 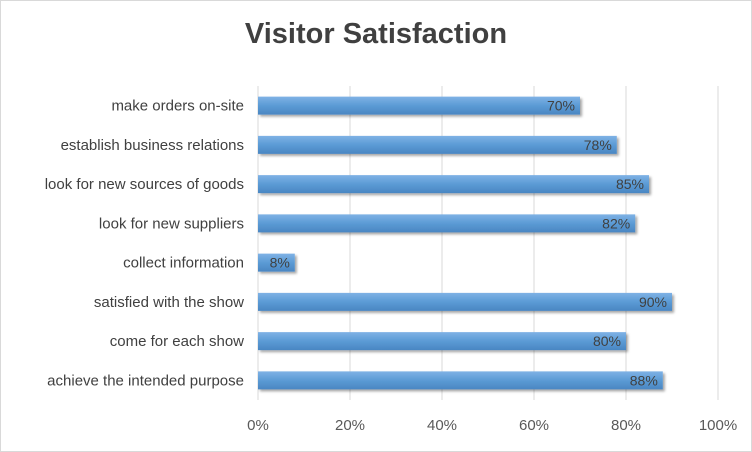 What do you see at coordinates (376, 34) in the screenshot?
I see `chart-title: Visitor Satisfaction` at bounding box center [376, 34].